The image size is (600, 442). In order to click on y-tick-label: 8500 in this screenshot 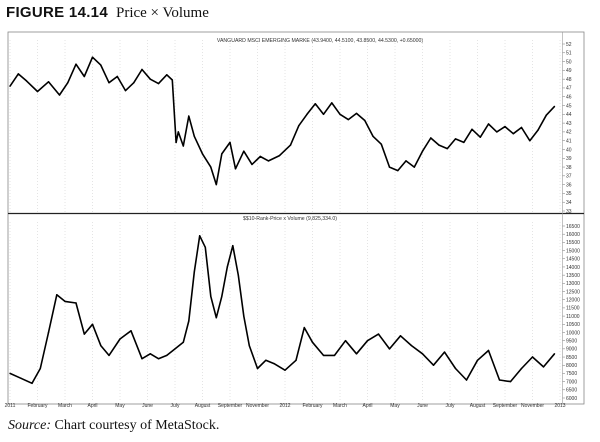, I will do `click(571, 358)`.